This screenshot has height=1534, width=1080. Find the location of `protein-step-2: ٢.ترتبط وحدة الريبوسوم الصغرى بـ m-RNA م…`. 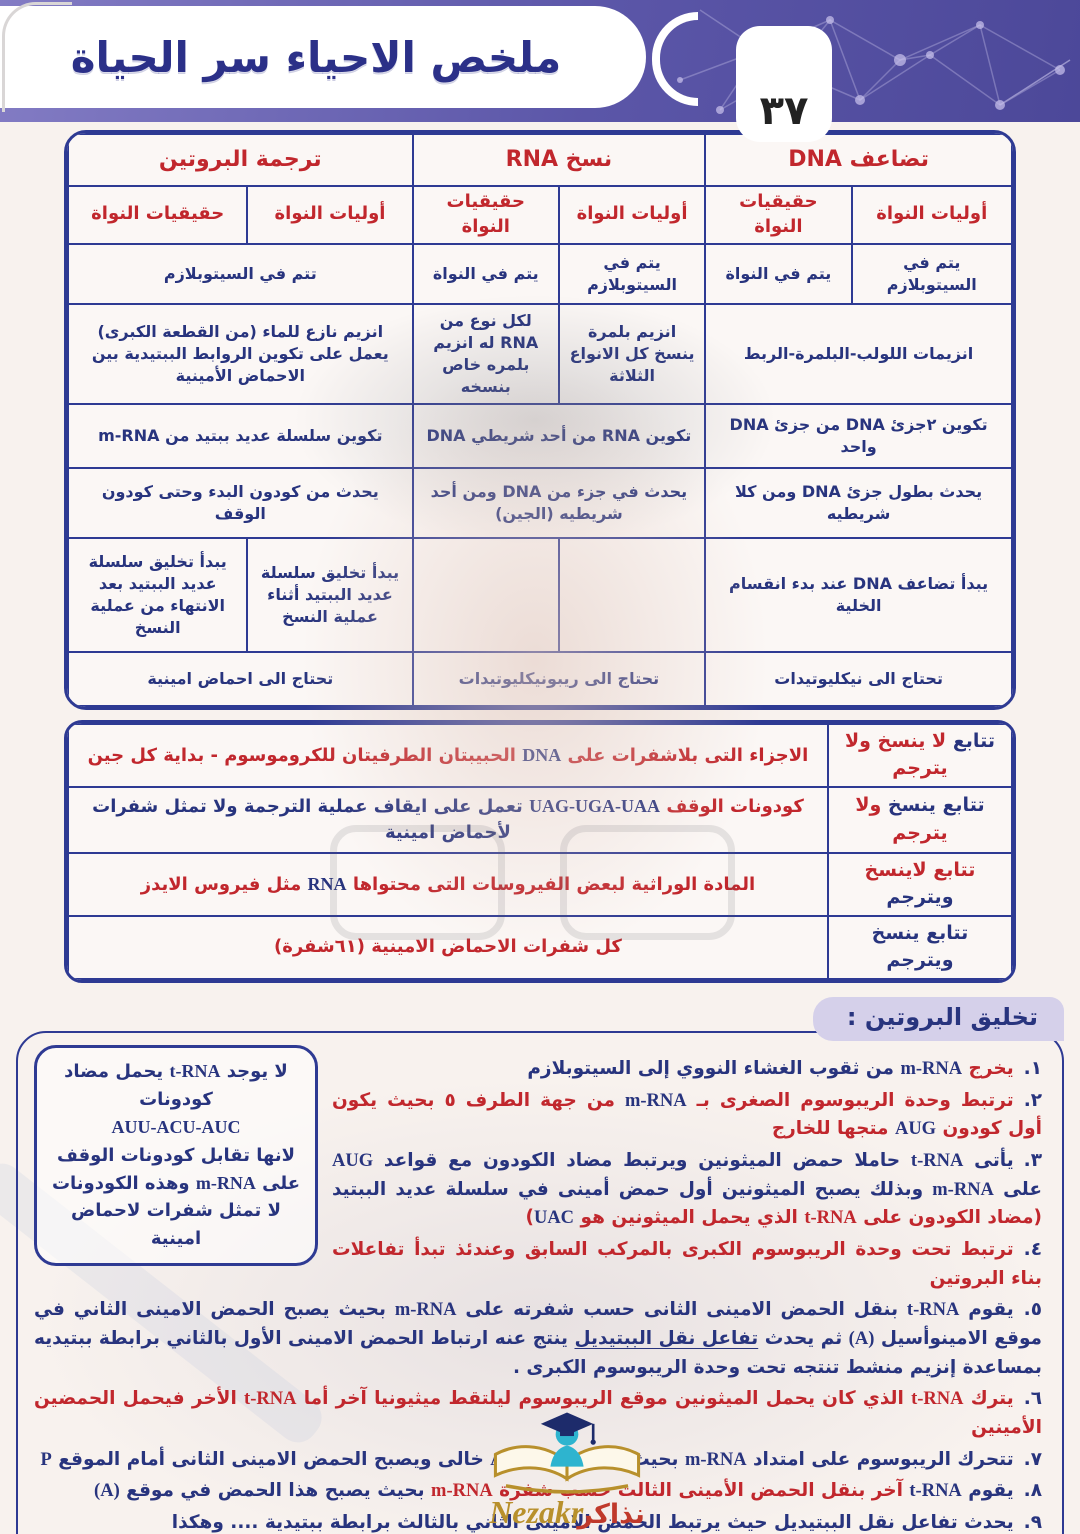

protein-step-2: ٢.ترتبط وحدة الريبوسوم الصغرى بـ m-RNA م… is located at coordinates (538, 1115).